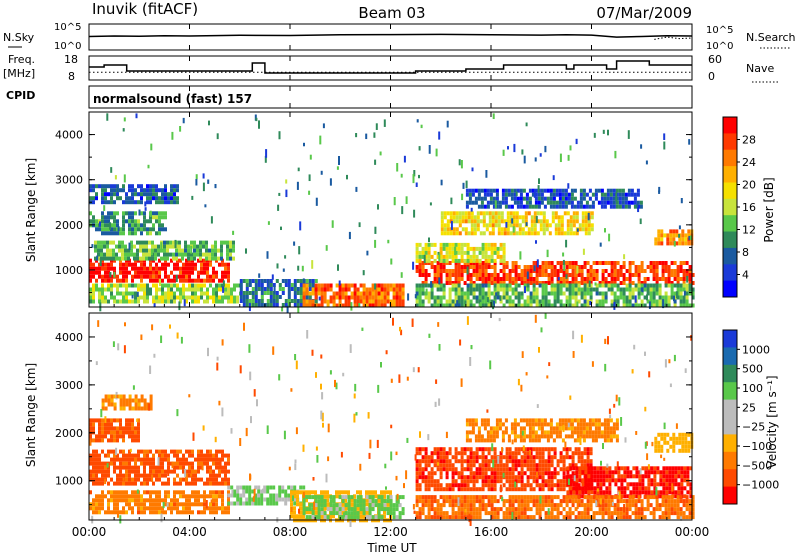 The width and height of the screenshot is (800, 558). Describe the element at coordinates (711, 76) in the screenshot. I see `nave-tick-low: 0` at that location.